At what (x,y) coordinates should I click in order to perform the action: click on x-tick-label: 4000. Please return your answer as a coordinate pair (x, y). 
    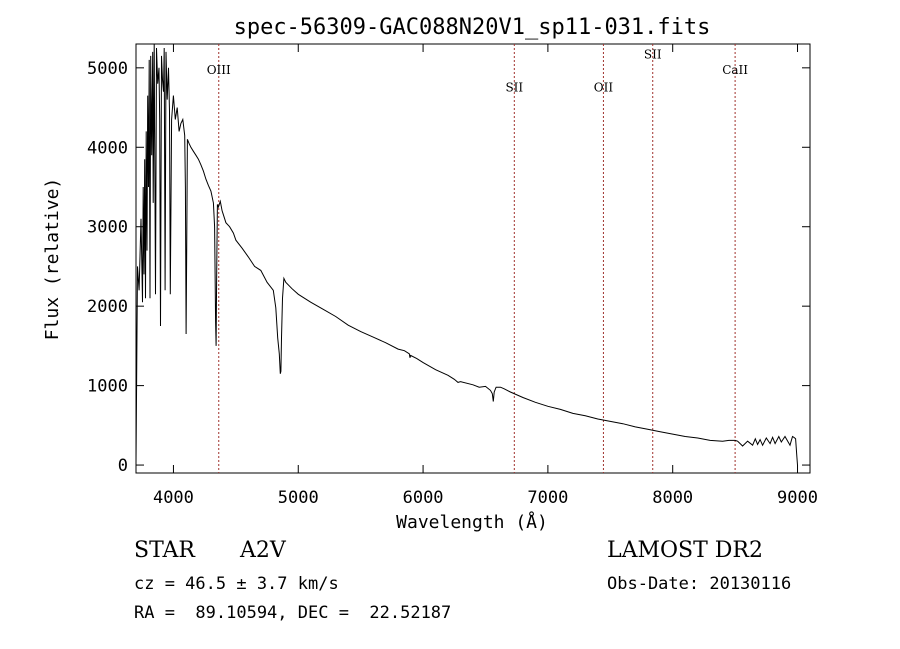
    Looking at the image, I should click on (173, 498).